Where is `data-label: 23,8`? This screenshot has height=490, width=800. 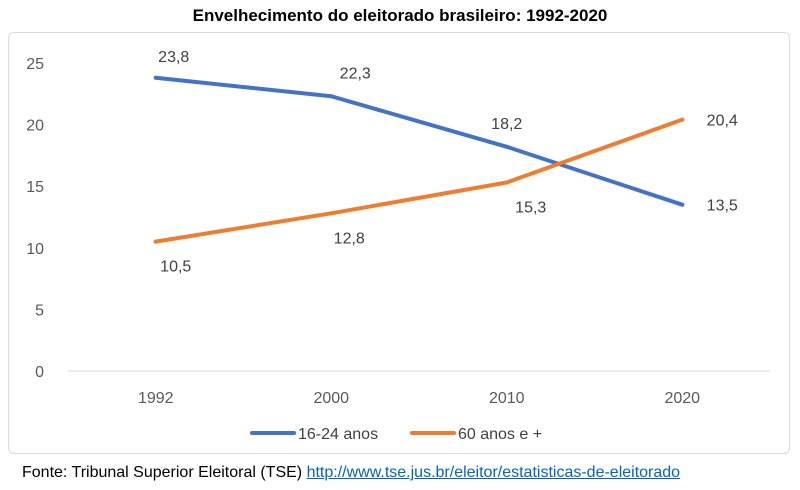
data-label: 23,8 is located at coordinates (173, 57).